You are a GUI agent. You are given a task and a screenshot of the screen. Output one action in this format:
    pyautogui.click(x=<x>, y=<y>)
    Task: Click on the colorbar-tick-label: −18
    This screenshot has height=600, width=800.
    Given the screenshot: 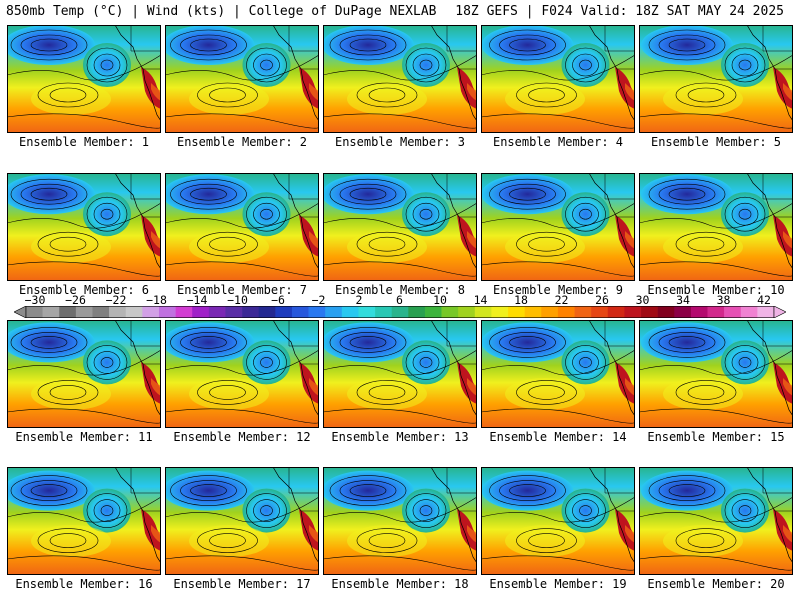 What is the action you would take?
    pyautogui.click(x=156, y=300)
    